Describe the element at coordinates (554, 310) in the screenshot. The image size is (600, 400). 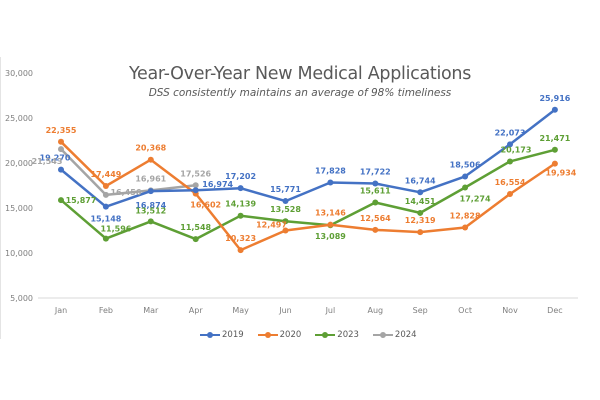
I see `x-tick-label: Dec` at that location.